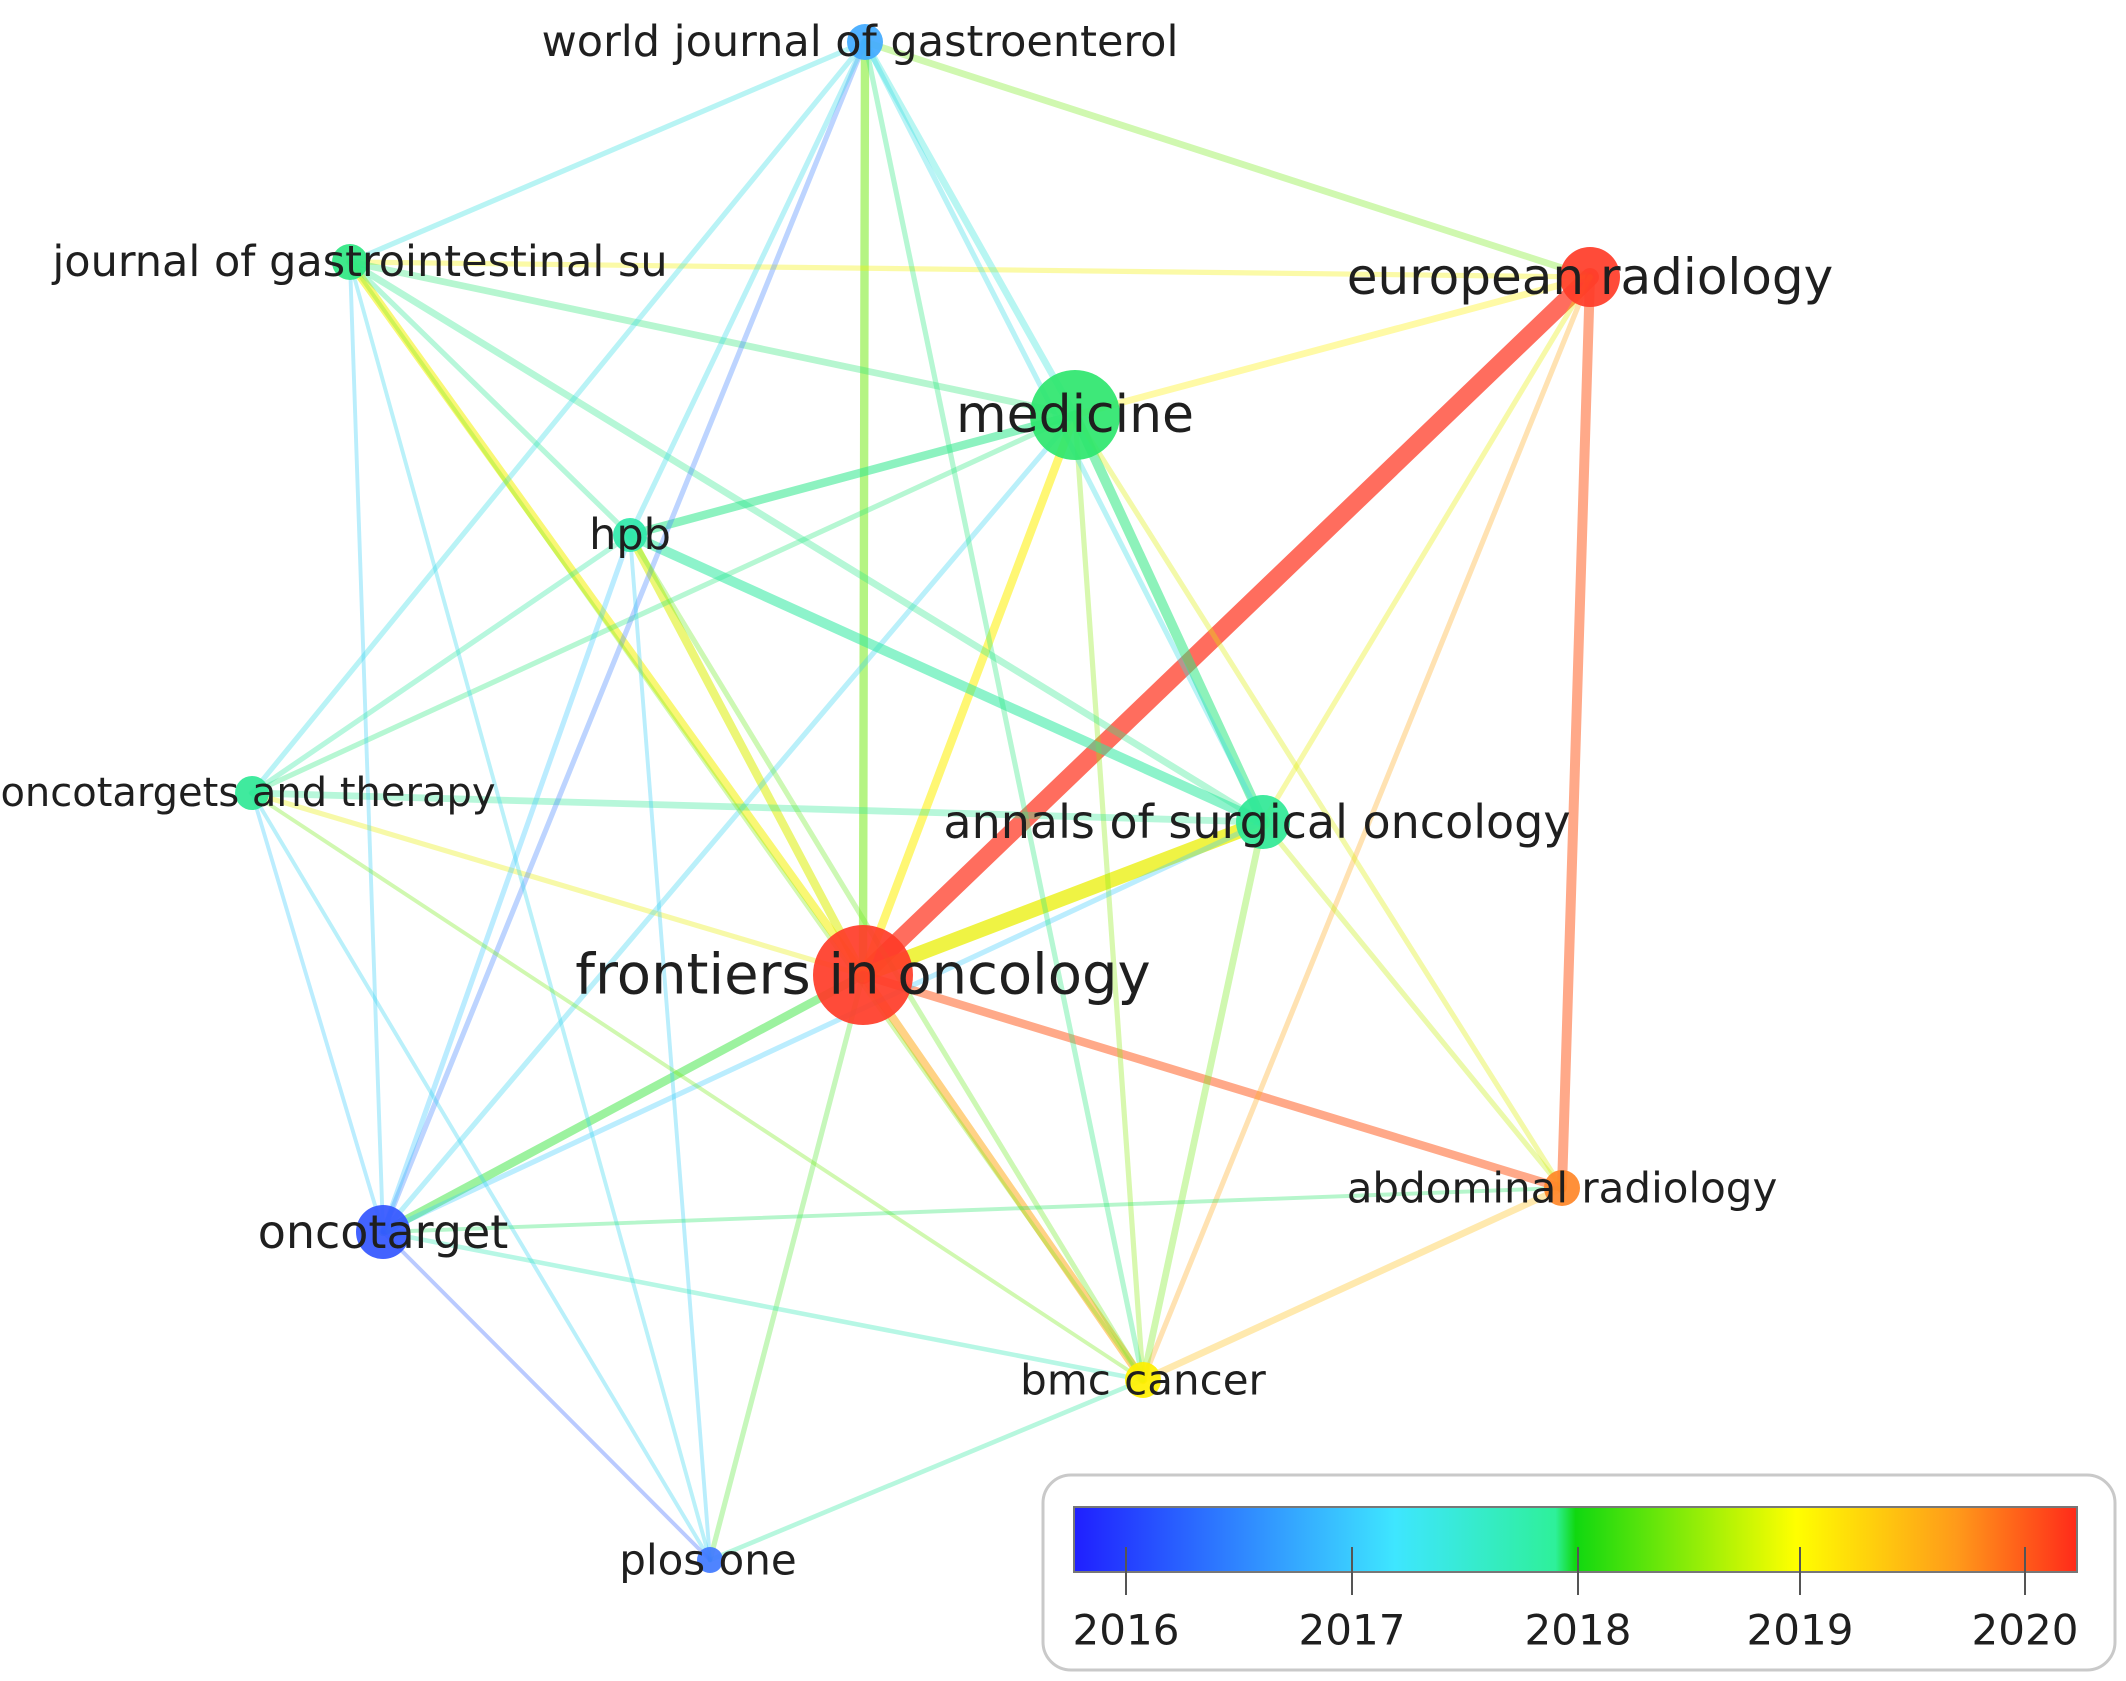 Image resolution: width=2126 pixels, height=1681 pixels. I want to click on node-frontiers, so click(863, 975).